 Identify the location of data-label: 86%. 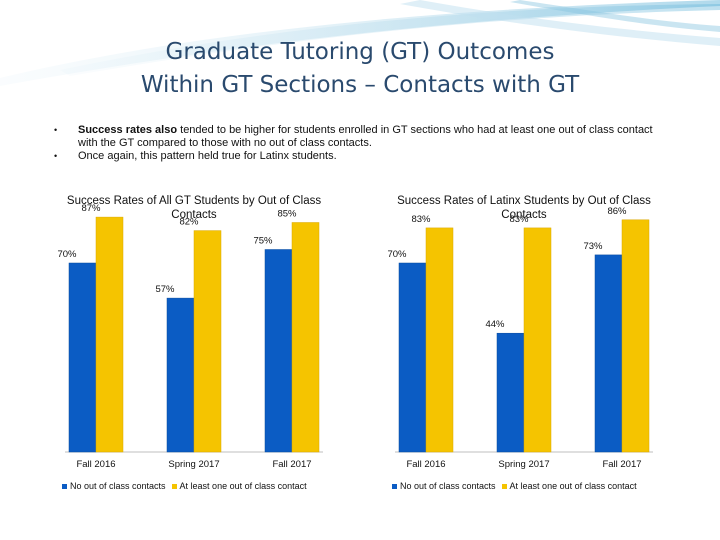
(617, 211).